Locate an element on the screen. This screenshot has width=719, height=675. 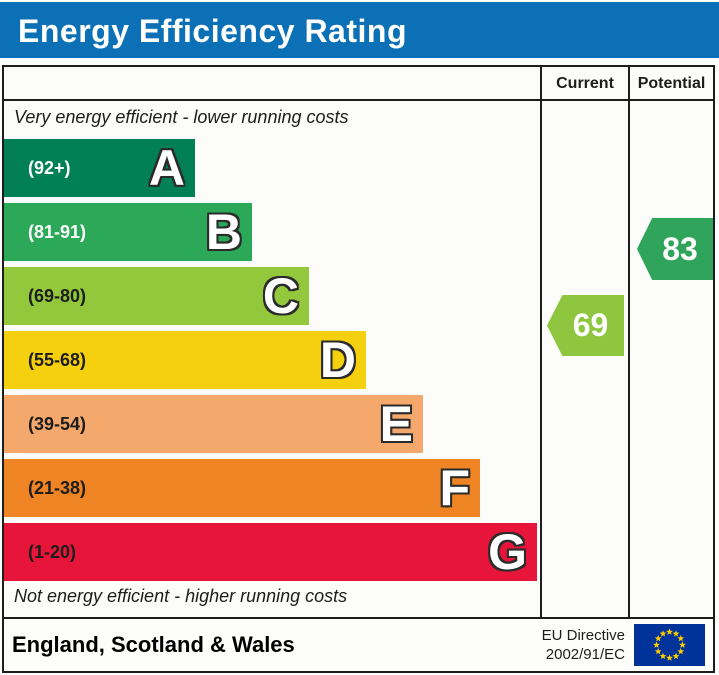
page-title: Energy Efficiency Rating is located at coordinates (212, 31).